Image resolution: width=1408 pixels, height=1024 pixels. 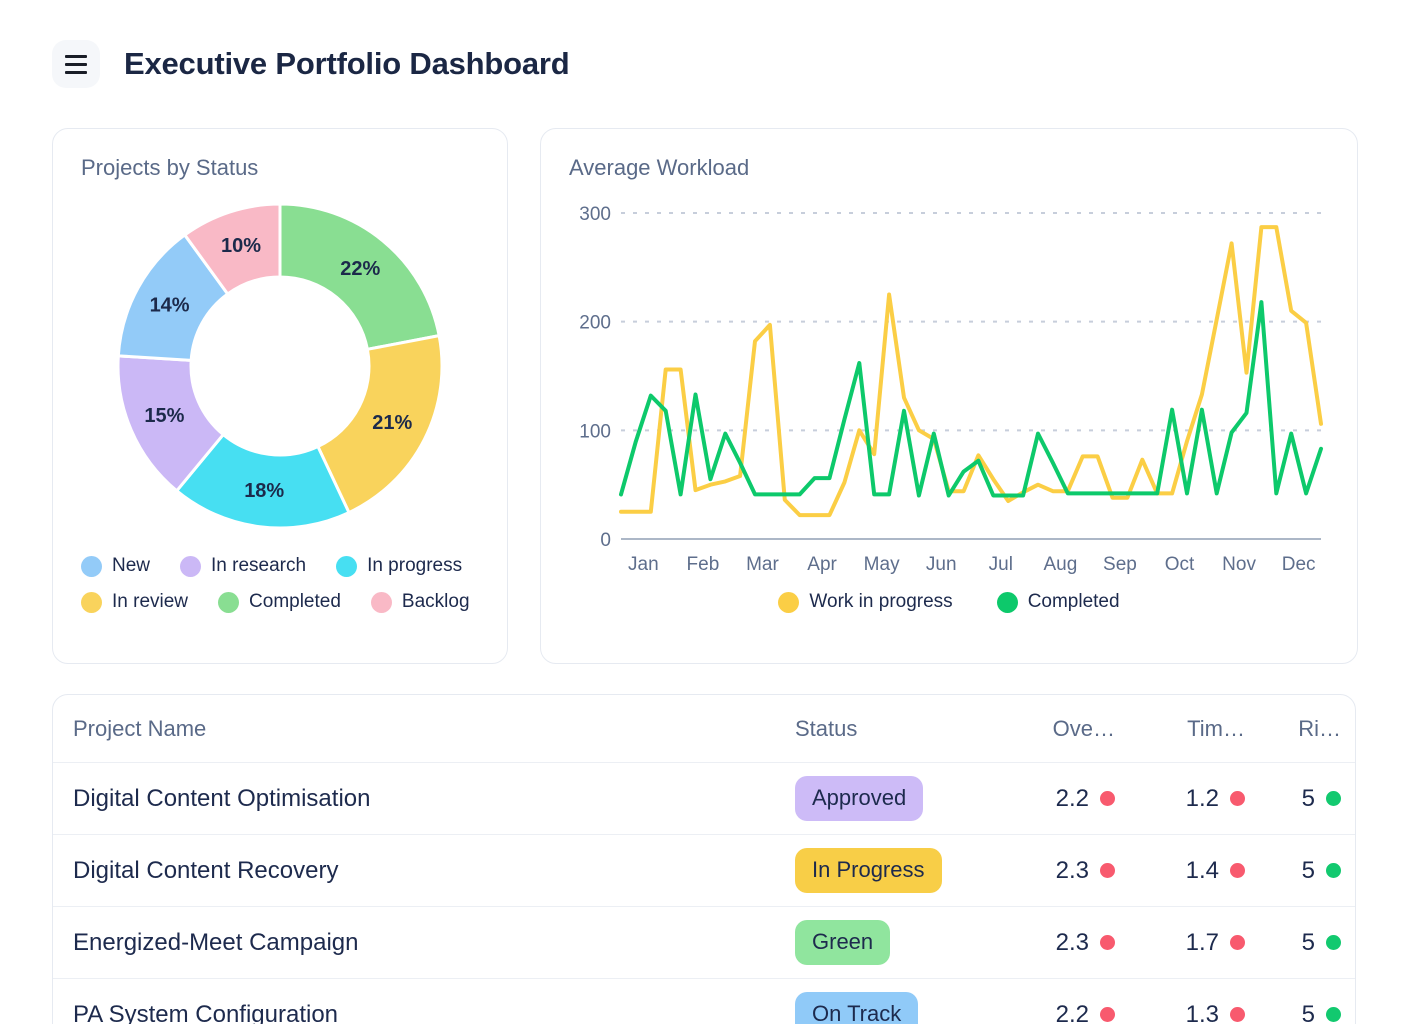 I want to click on status-badge: Approved, so click(x=859, y=798).